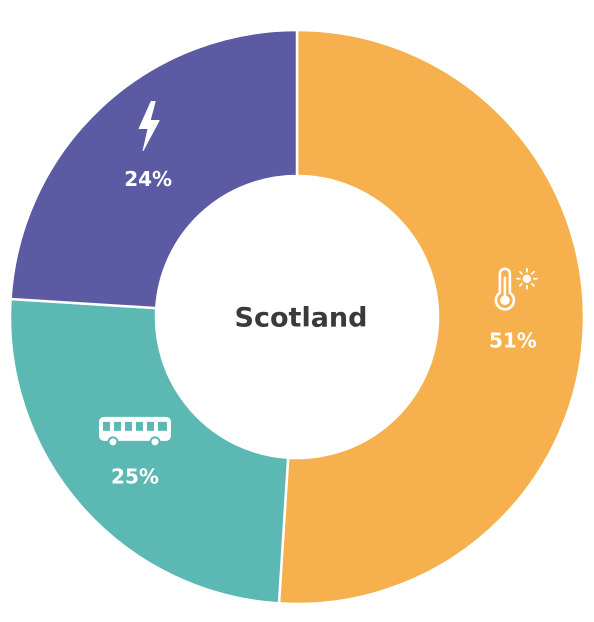  I want to click on lightning-bolt-icon, so click(149, 126).